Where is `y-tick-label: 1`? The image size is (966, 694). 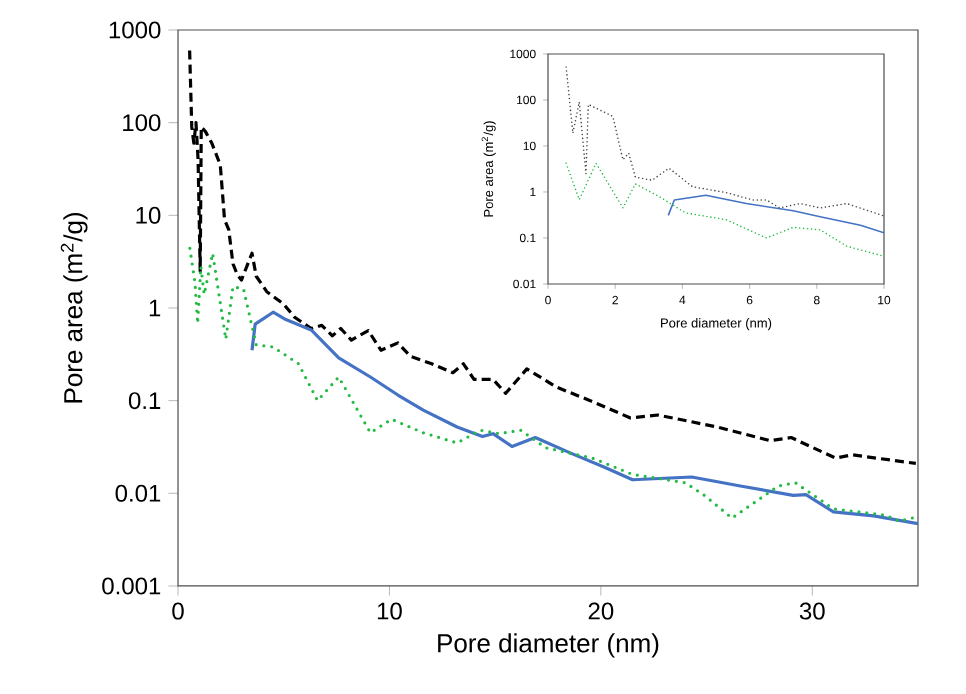
y-tick-label: 1 is located at coordinates (155, 308).